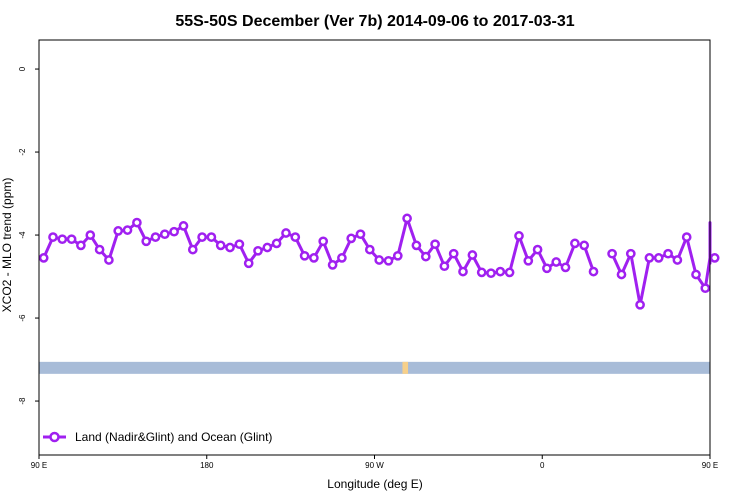 This screenshot has height=500, width=750. I want to click on surface-band-layer, so click(405, 367).